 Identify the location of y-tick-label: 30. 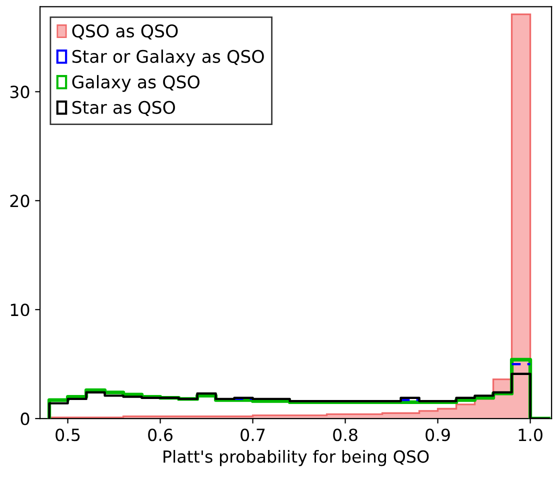
(20, 92).